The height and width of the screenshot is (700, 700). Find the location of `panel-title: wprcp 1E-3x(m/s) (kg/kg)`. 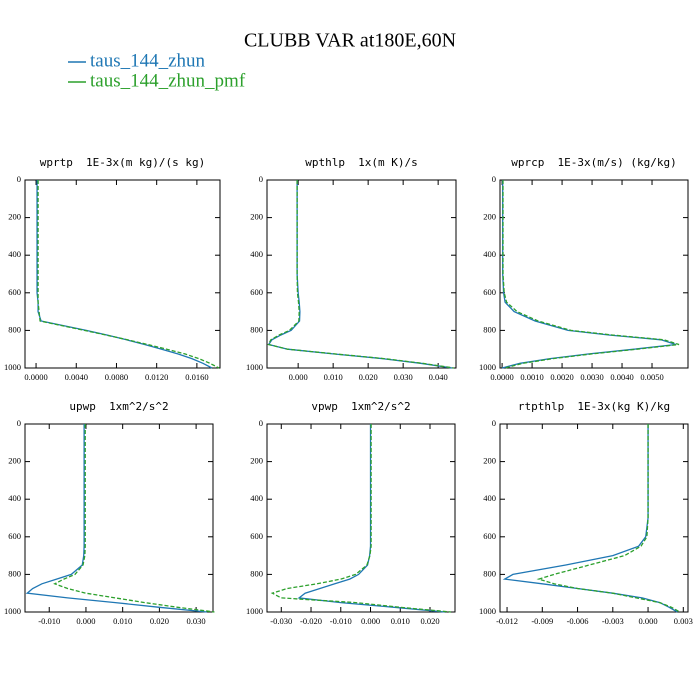

panel-title: wprcp 1E-3x(m/s) (kg/kg) is located at coordinates (594, 162).